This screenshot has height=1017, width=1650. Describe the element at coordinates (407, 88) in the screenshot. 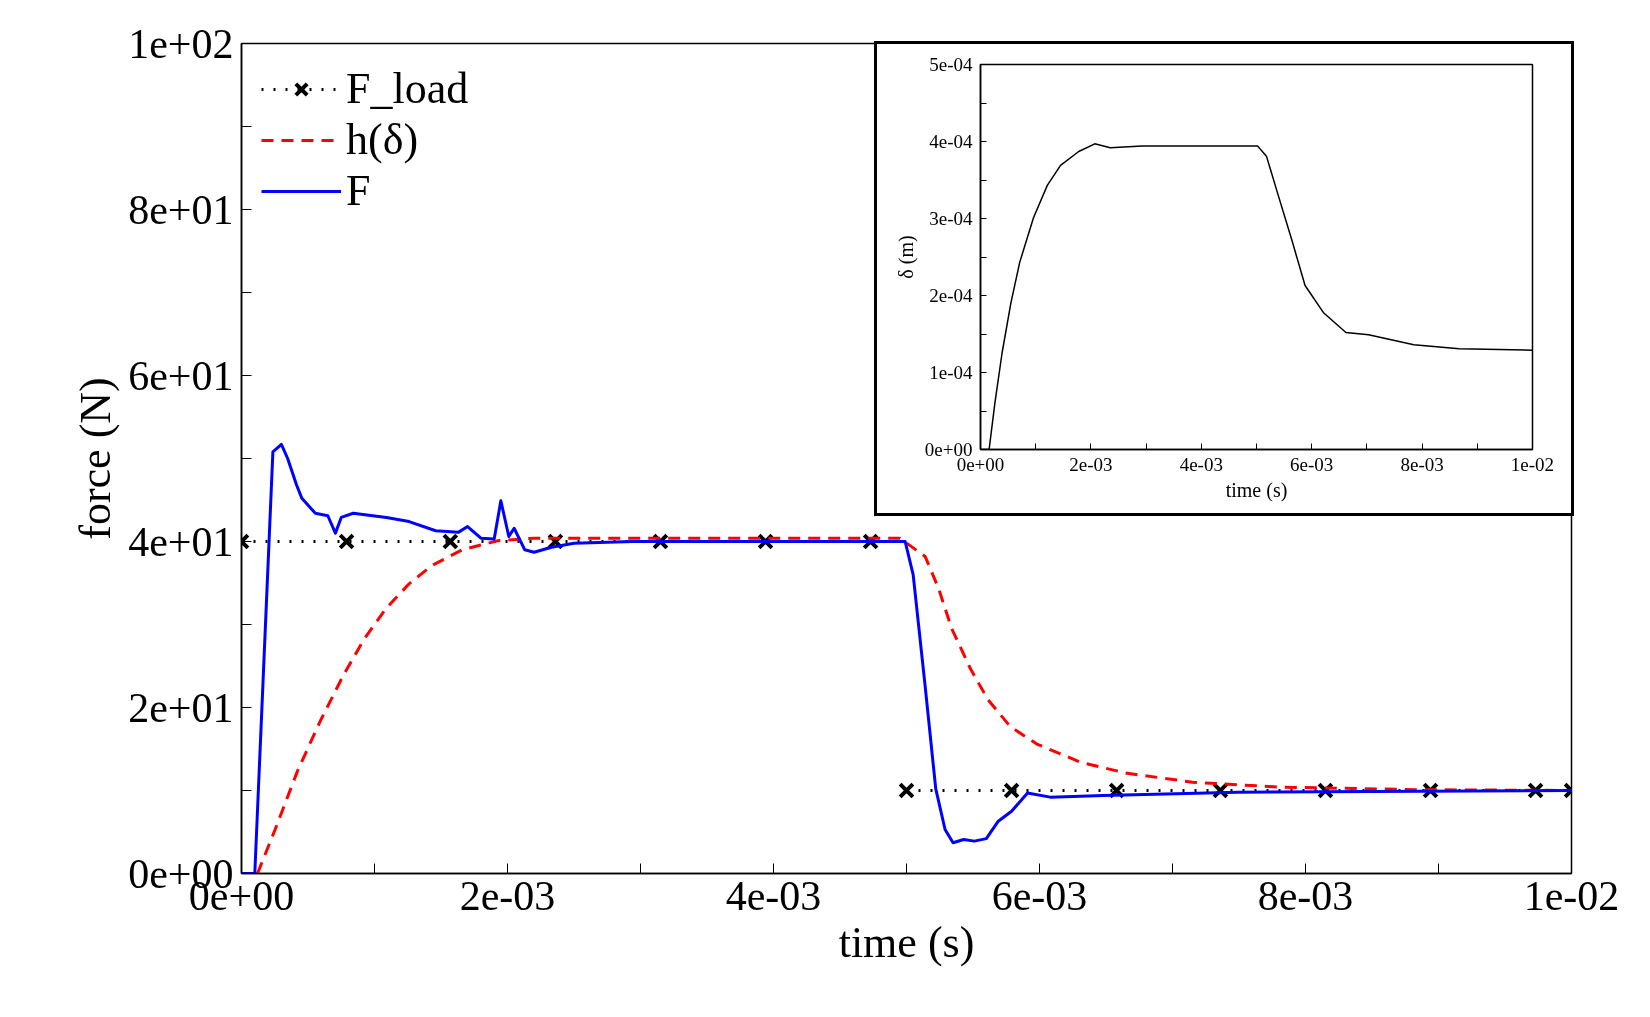

I see `legend-label: F_load` at that location.